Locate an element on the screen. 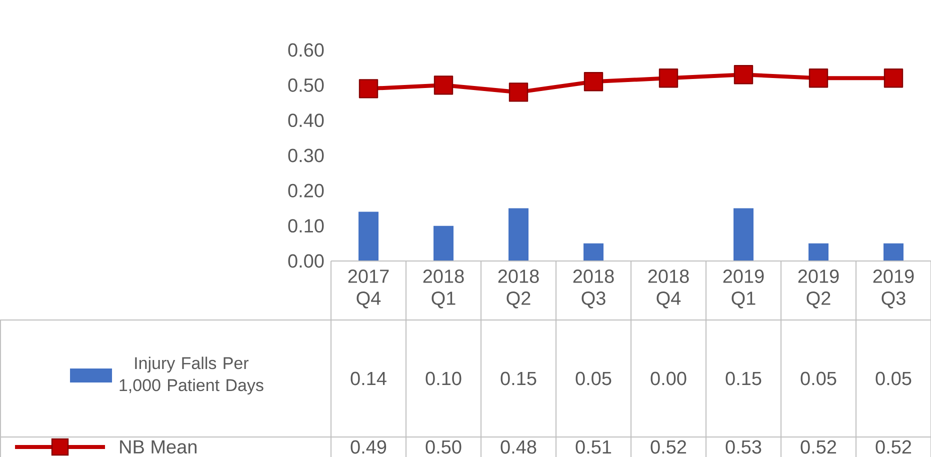  y-tick-label: 0.10 is located at coordinates (306, 226).